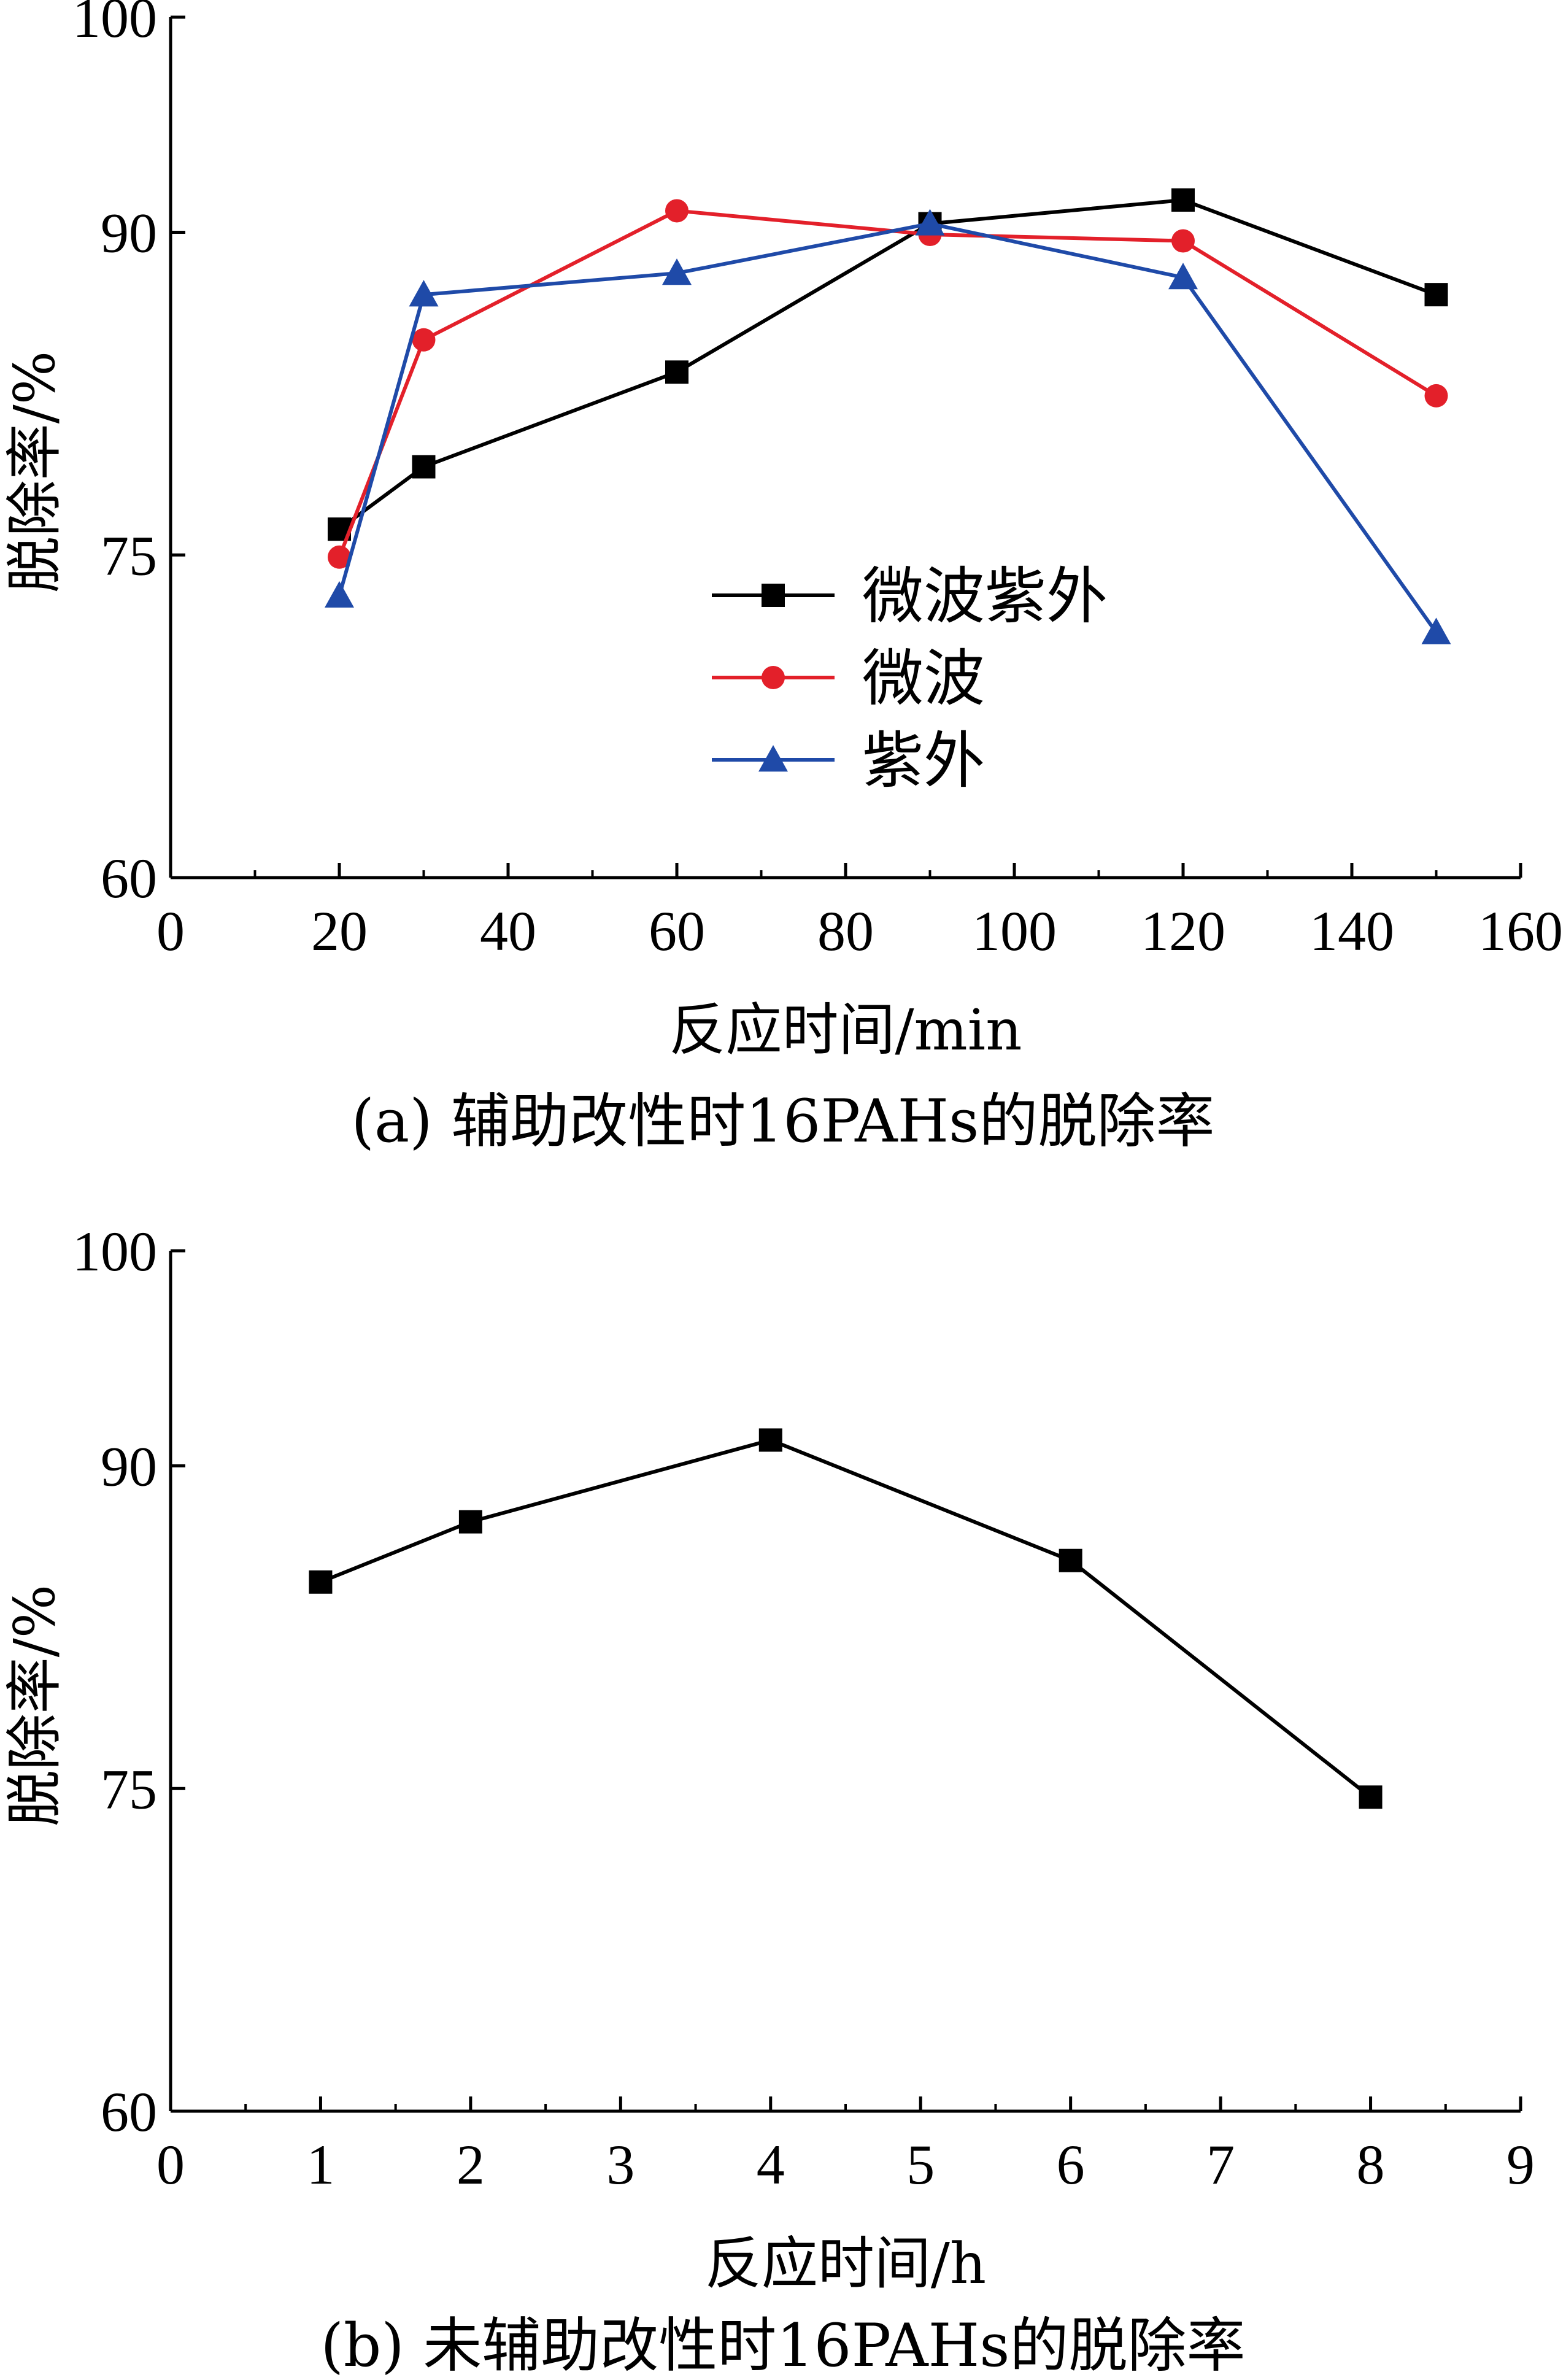 The image size is (1566, 2380). Describe the element at coordinates (1520, 2164) in the screenshot. I see `x-tick-label: 9` at that location.